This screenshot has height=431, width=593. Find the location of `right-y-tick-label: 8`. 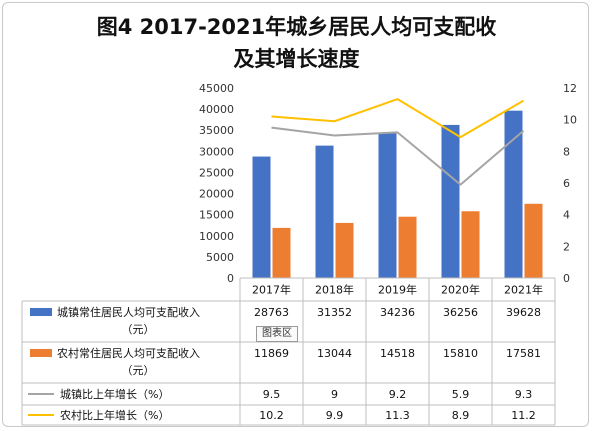

right-y-tick-label: 8 is located at coordinates (566, 151).